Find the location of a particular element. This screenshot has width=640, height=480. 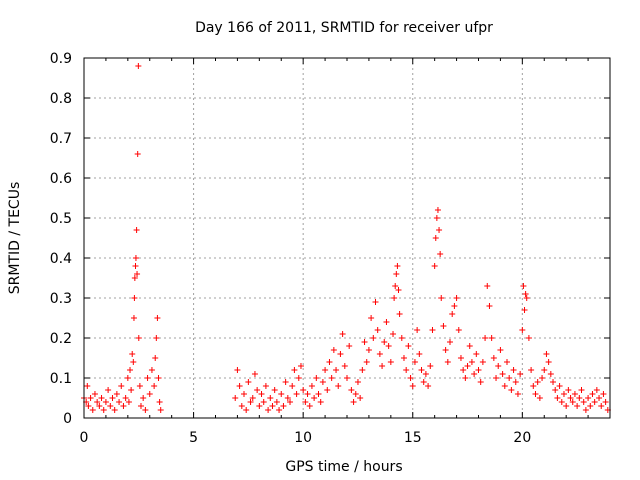

x-tick-label: 5 is located at coordinates (193, 438).